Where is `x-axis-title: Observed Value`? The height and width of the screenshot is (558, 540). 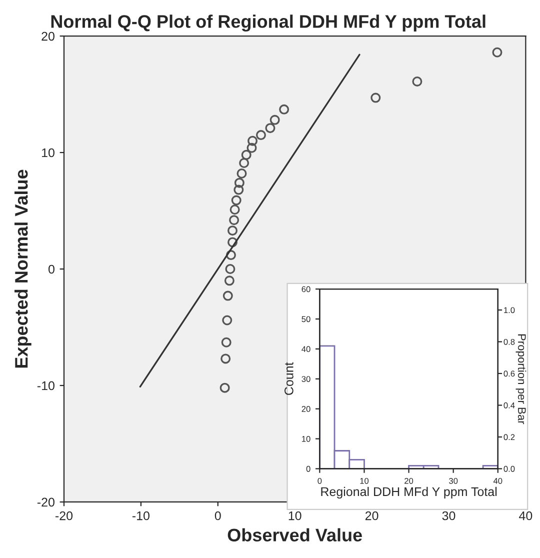 x-axis-title: Observed Value is located at coordinates (295, 535).